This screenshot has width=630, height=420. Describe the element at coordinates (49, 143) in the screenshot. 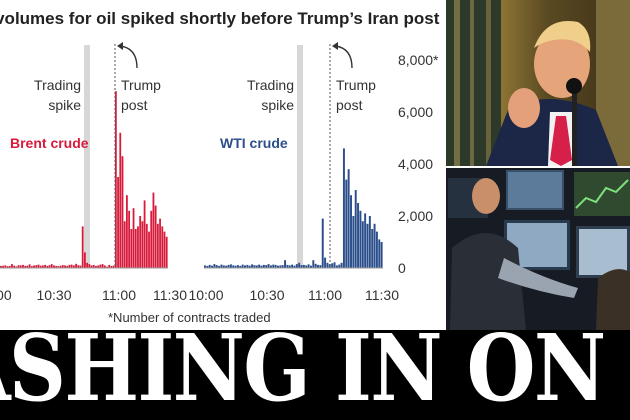

I see `series-label: Brent crude` at that location.